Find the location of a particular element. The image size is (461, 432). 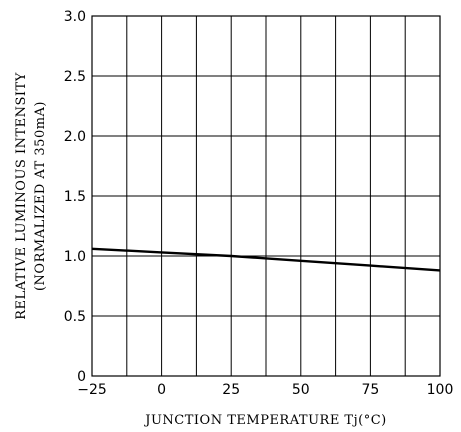

y-tick-label: 1.0 is located at coordinates (75, 257).